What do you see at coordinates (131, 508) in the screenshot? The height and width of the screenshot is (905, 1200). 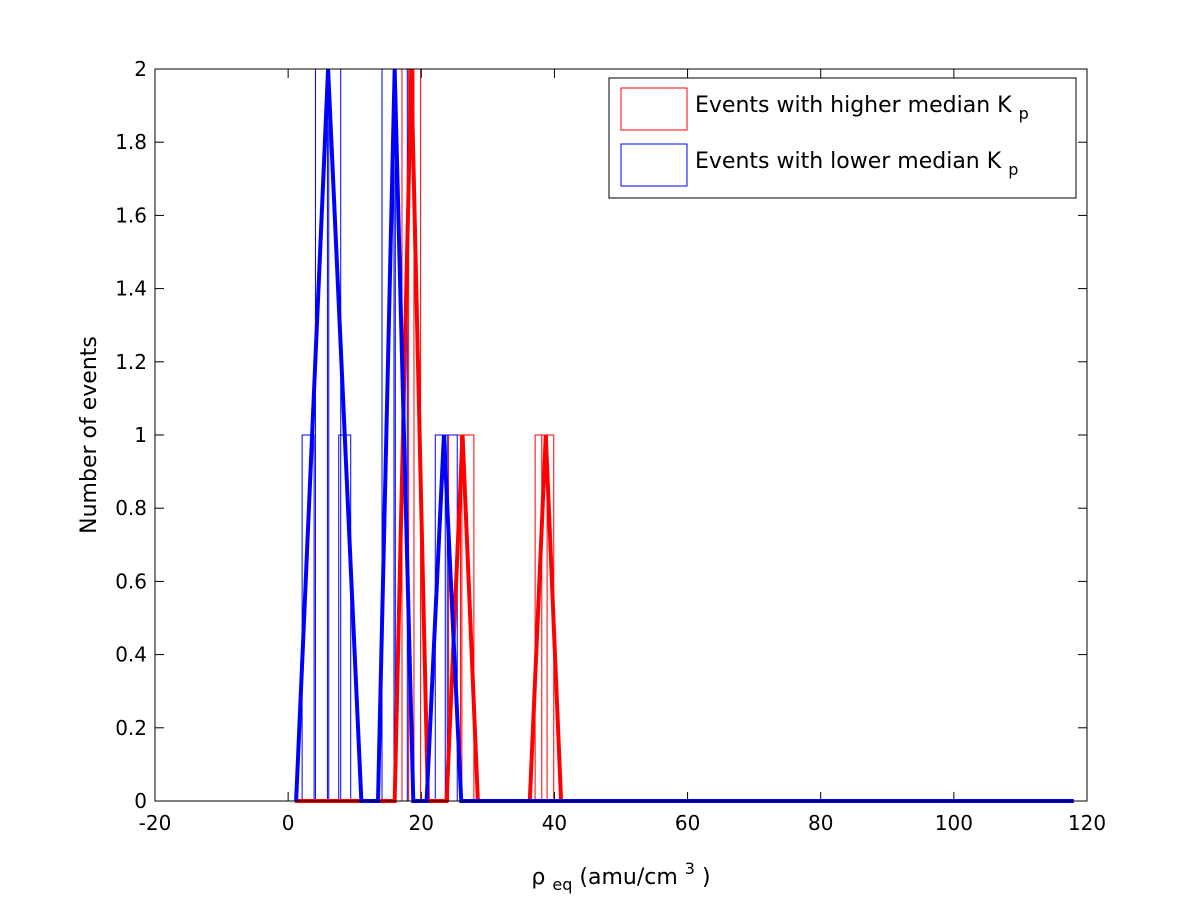 I see `y-tick-label-4: 0.8` at bounding box center [131, 508].